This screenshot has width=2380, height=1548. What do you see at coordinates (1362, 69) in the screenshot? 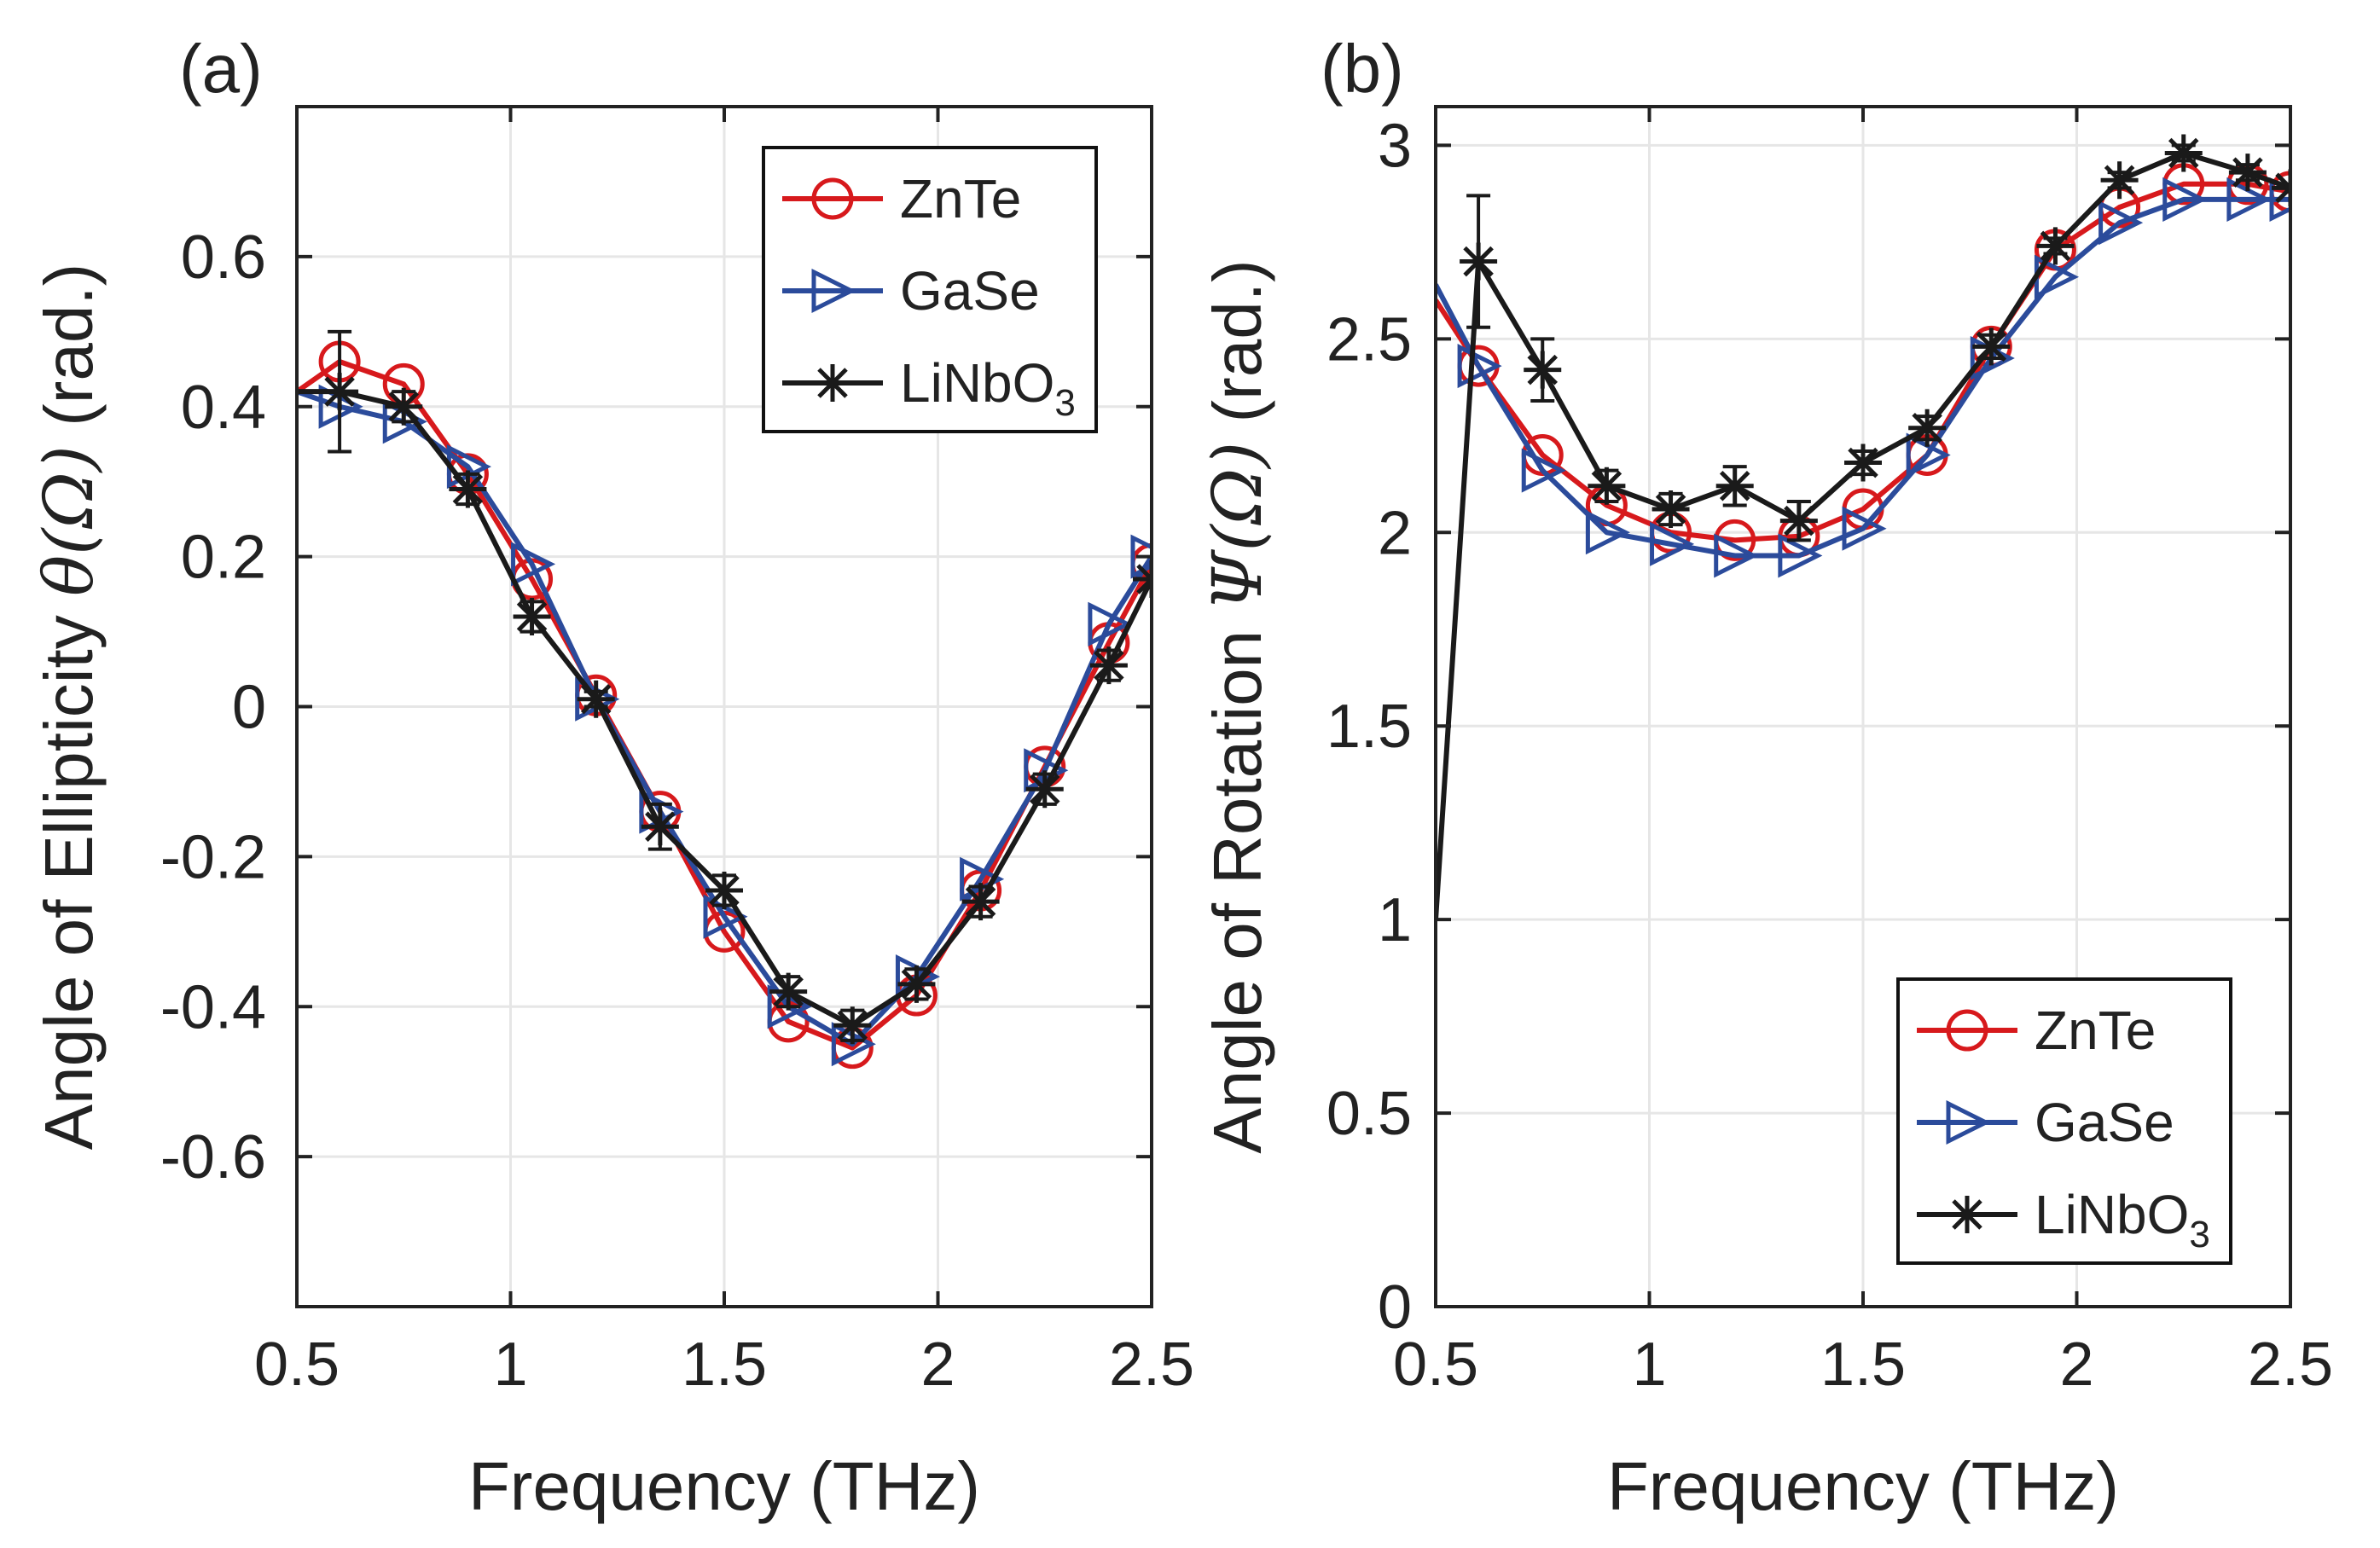
I see `panel-label: (b)` at bounding box center [1362, 69].